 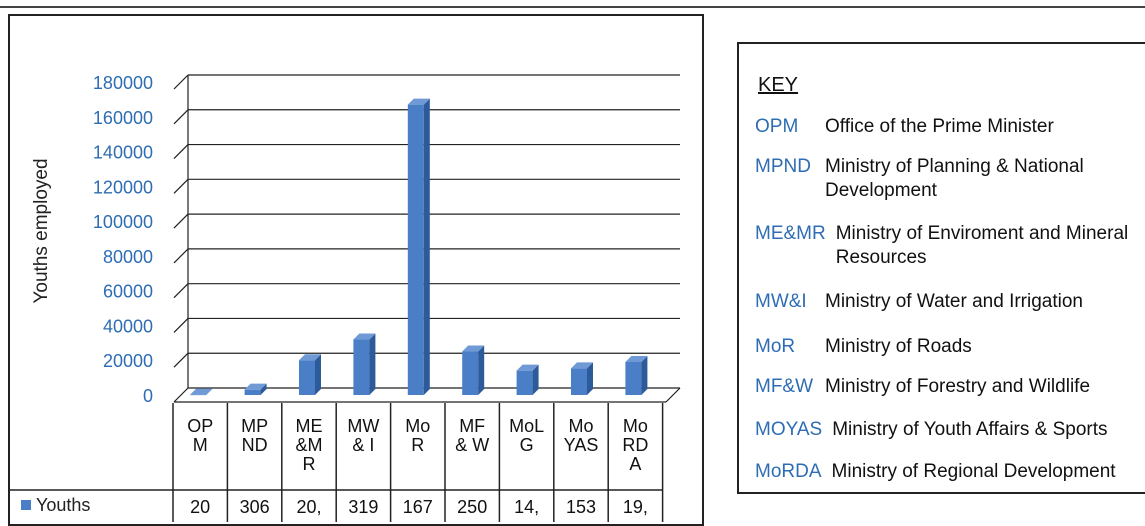 I want to click on table-value: 167, so click(x=418, y=507).